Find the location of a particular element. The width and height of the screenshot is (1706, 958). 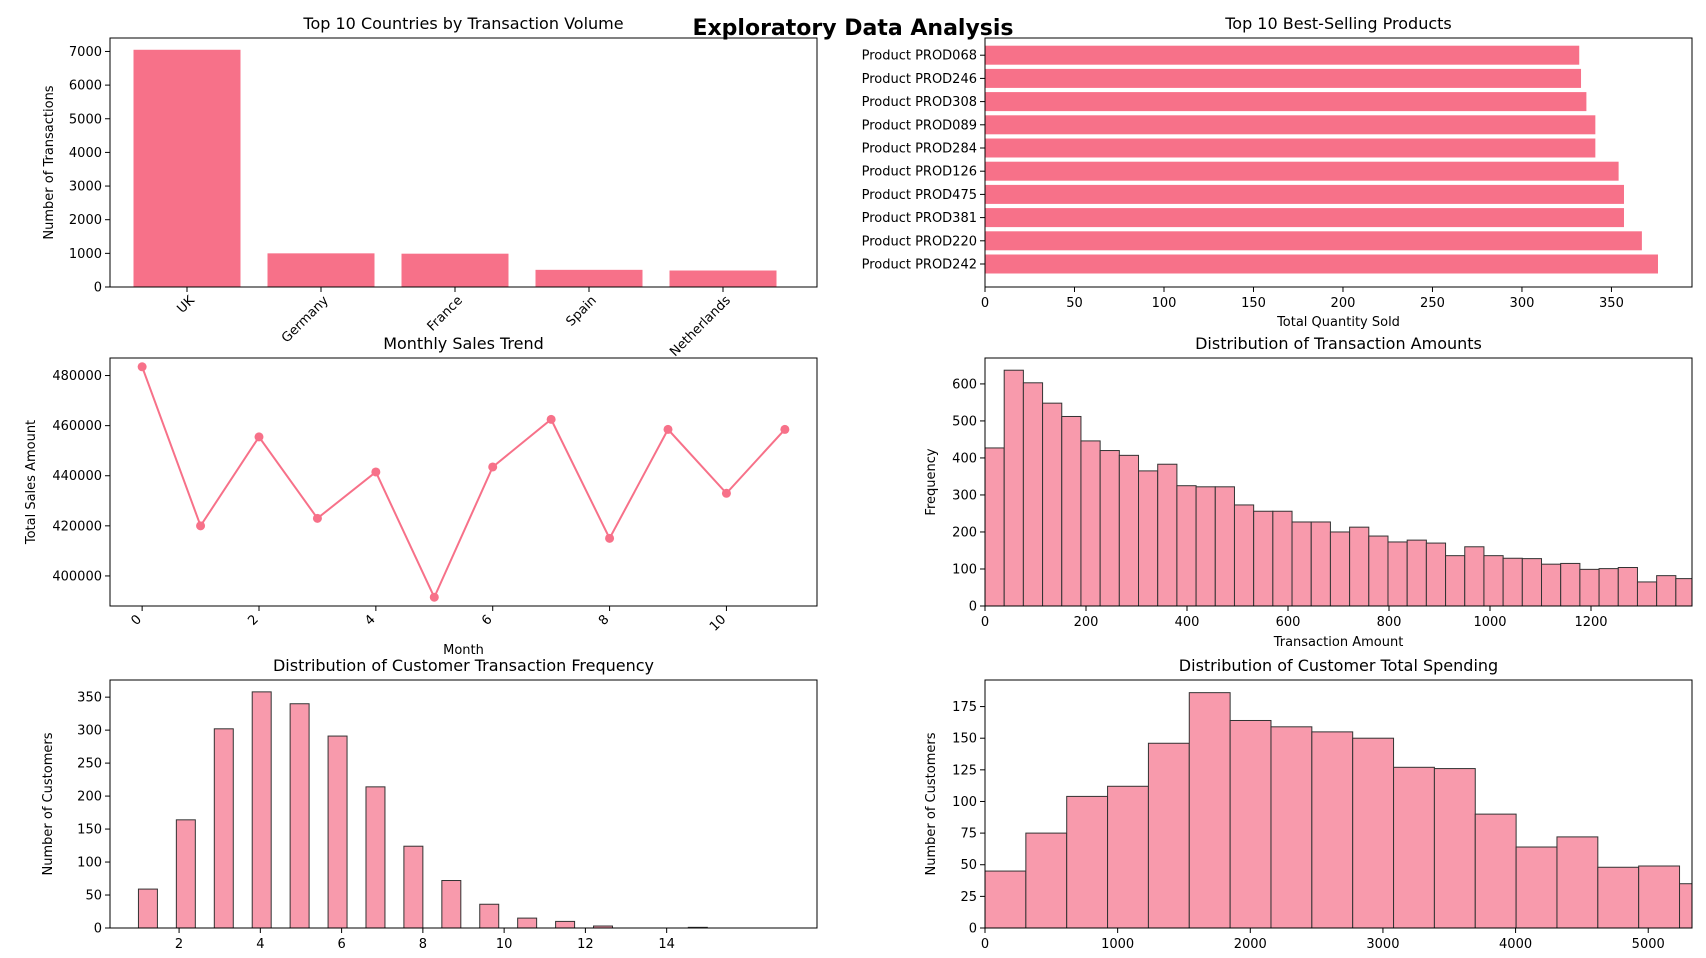

y-tick-label: 3000 is located at coordinates (85, 187).